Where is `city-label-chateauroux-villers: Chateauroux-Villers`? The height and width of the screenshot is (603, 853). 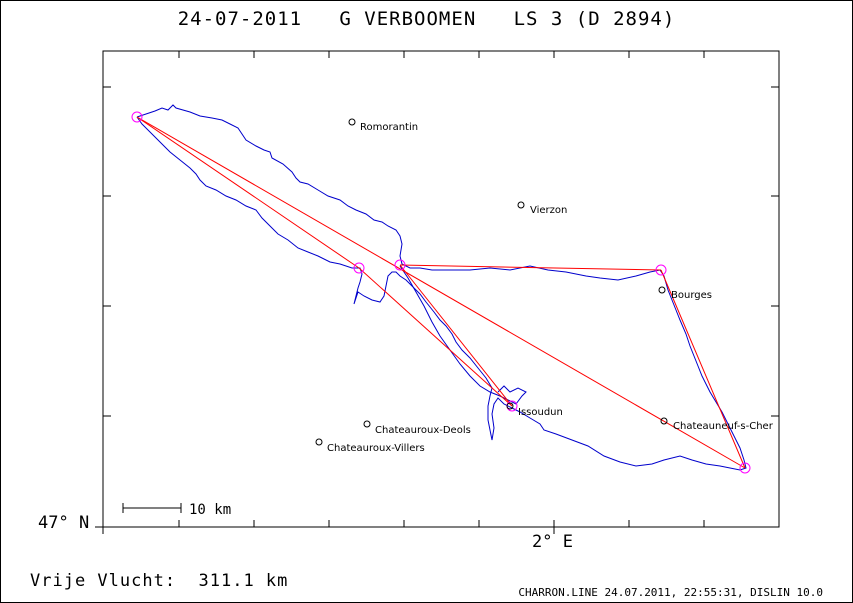 city-label-chateauroux-villers: Chateauroux-Villers is located at coordinates (376, 448).